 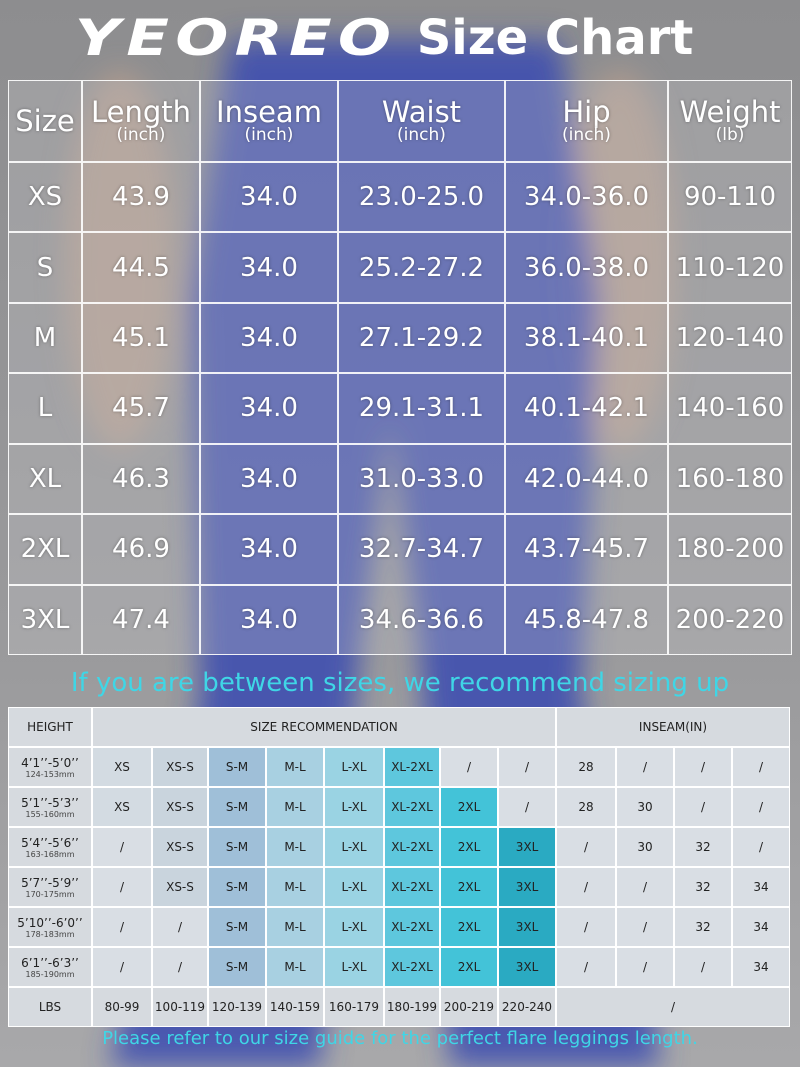 What do you see at coordinates (50, 922) in the screenshot?
I see `height: 5’10’’-6’0’’` at bounding box center [50, 922].